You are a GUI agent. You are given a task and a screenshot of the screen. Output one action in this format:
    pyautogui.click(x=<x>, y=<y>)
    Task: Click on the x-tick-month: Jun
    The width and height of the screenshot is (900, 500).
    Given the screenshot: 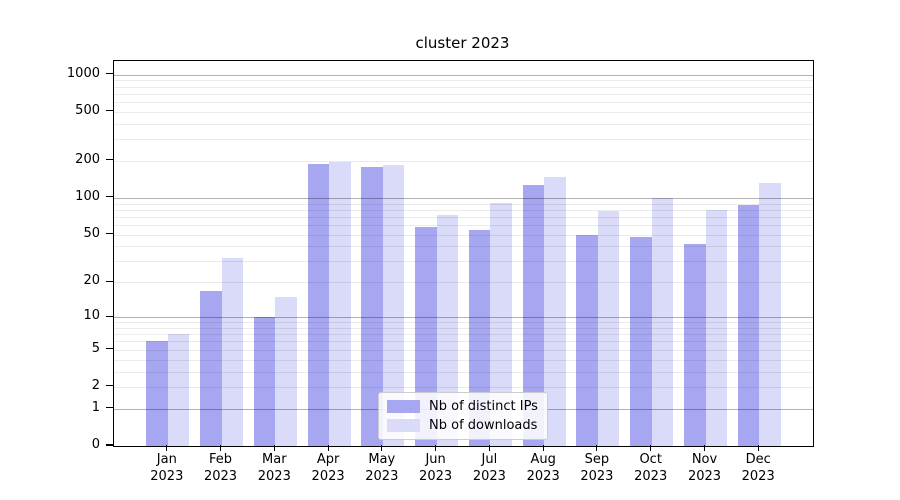 What is the action you would take?
    pyautogui.click(x=435, y=459)
    